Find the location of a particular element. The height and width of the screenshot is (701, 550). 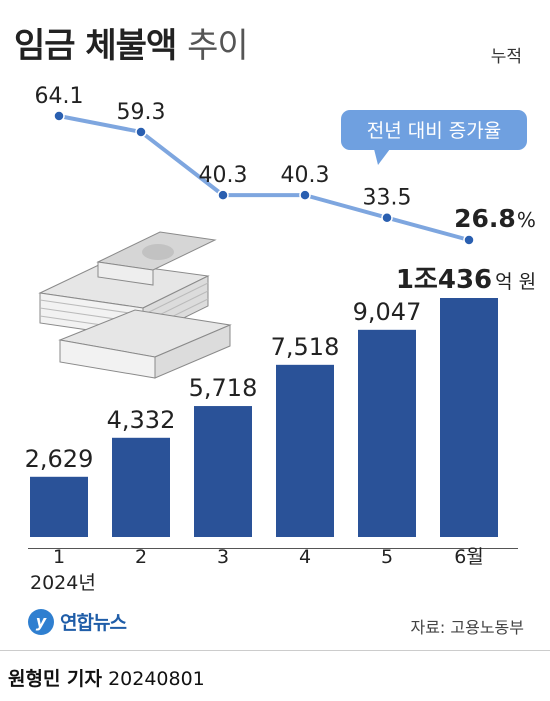

x-tick-label: 1 is located at coordinates (59, 557).